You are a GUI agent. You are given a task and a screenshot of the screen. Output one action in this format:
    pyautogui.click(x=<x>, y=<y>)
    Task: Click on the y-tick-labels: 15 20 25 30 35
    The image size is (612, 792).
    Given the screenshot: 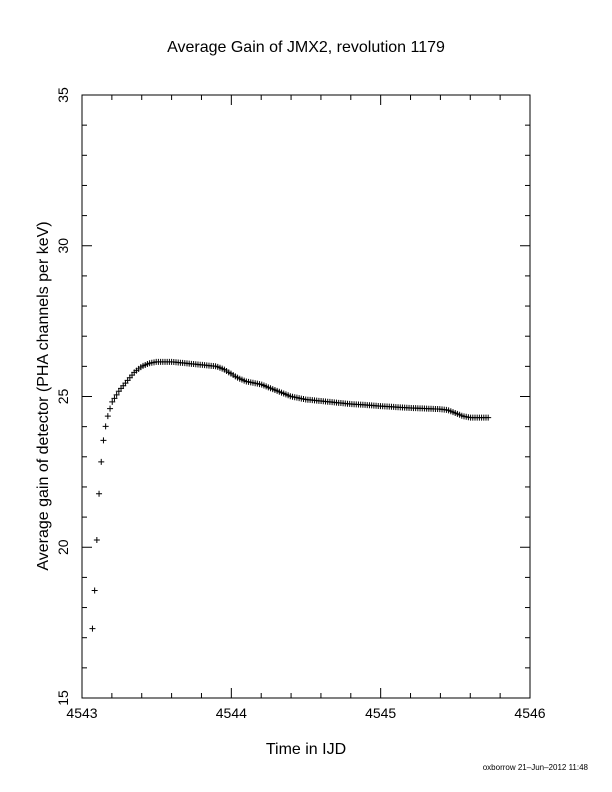 What is the action you would take?
    pyautogui.click(x=63, y=396)
    